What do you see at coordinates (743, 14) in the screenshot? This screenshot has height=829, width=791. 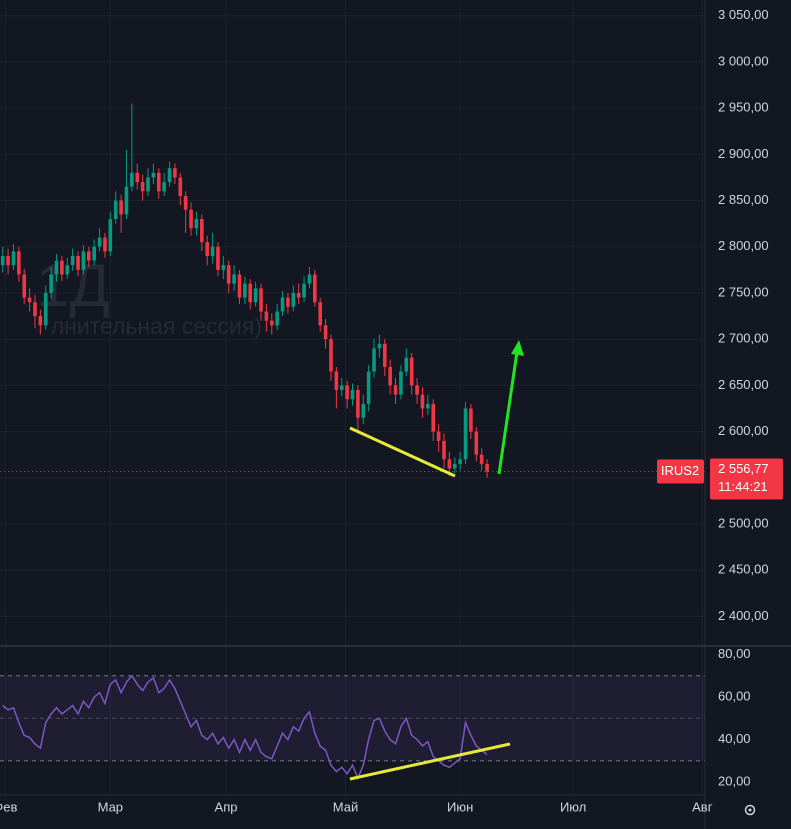 I see `y-tick-label: 3 050,00` at bounding box center [743, 14].